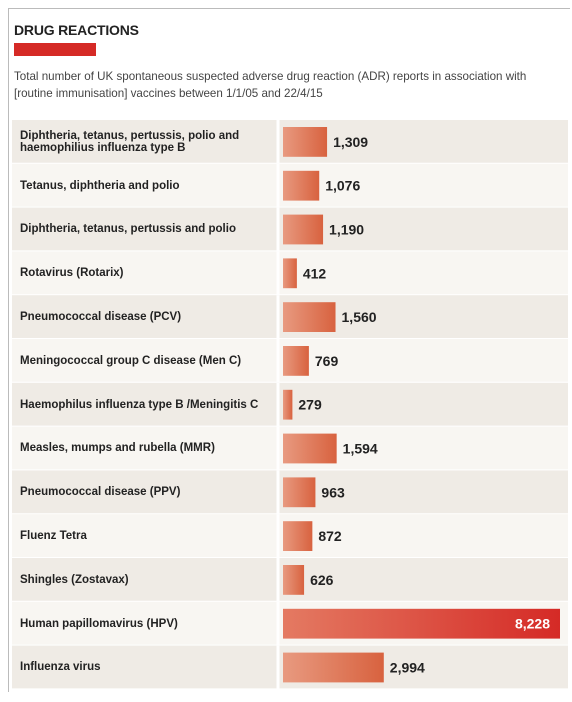 The width and height of the screenshot is (572, 702). What do you see at coordinates (327, 361) in the screenshot?
I see `value-label: 769` at bounding box center [327, 361].